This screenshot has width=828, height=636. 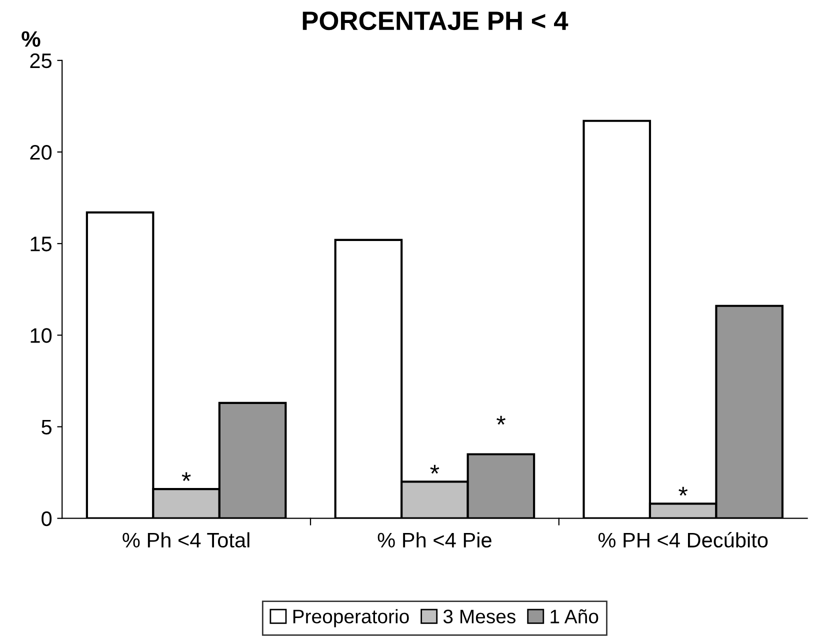 What do you see at coordinates (41, 60) in the screenshot?
I see `y-tick-label: 25` at bounding box center [41, 60].